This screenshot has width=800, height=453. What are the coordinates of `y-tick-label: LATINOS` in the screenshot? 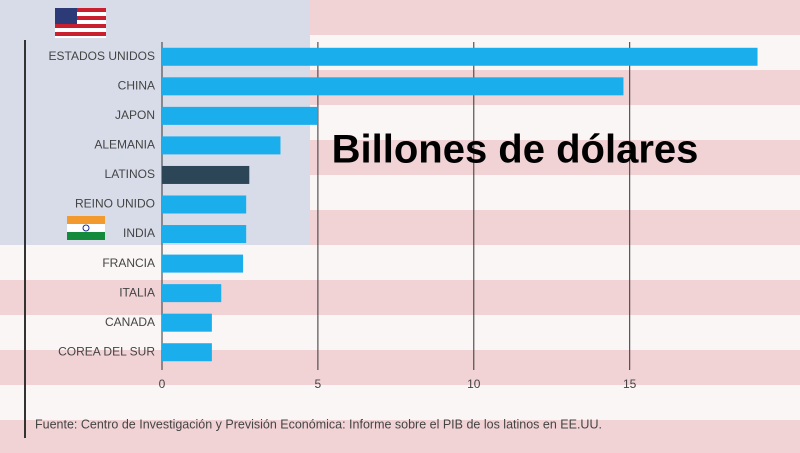 It's located at (130, 174).